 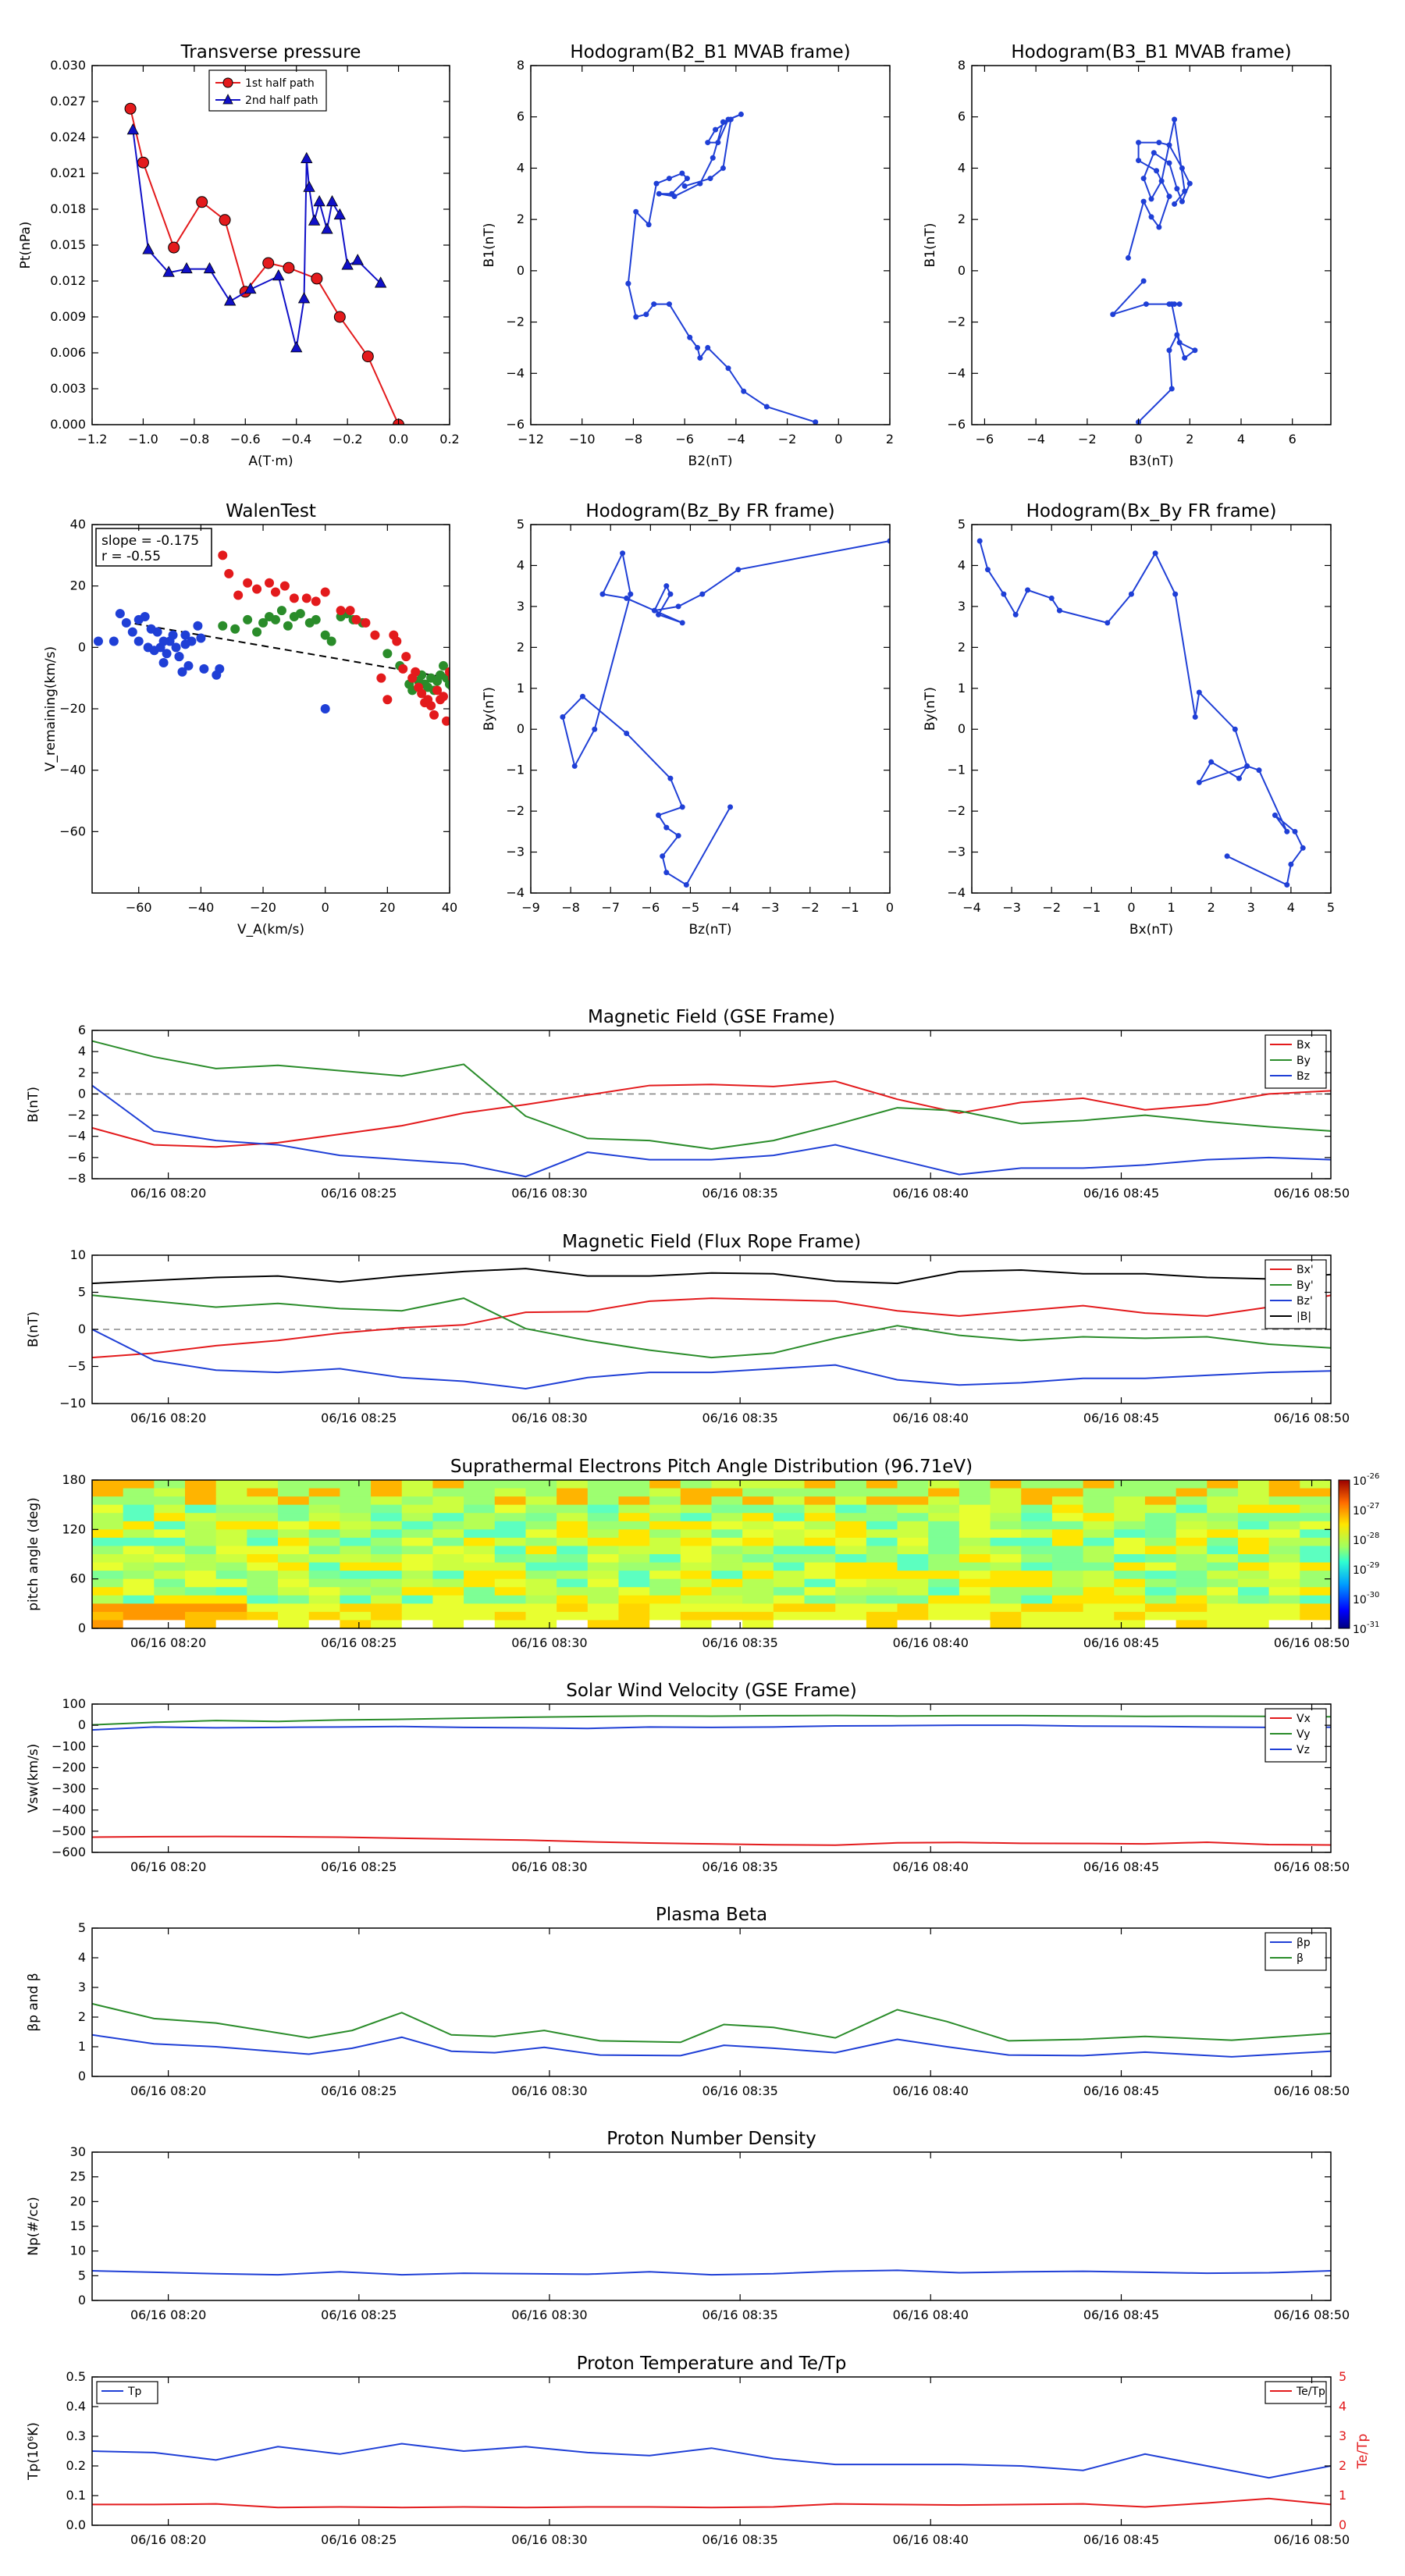 I want to click on x-axis-label: Bx(nT), so click(x=1151, y=930).